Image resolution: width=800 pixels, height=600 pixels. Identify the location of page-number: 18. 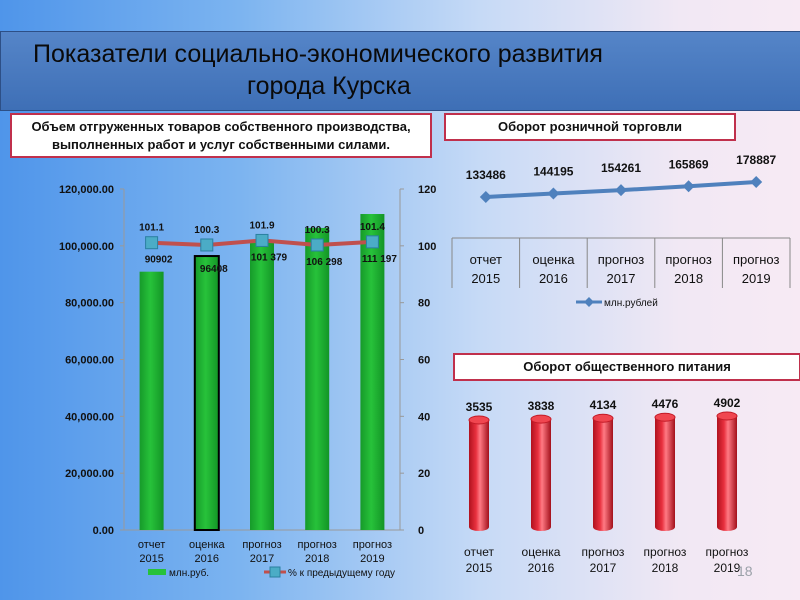
(745, 571).